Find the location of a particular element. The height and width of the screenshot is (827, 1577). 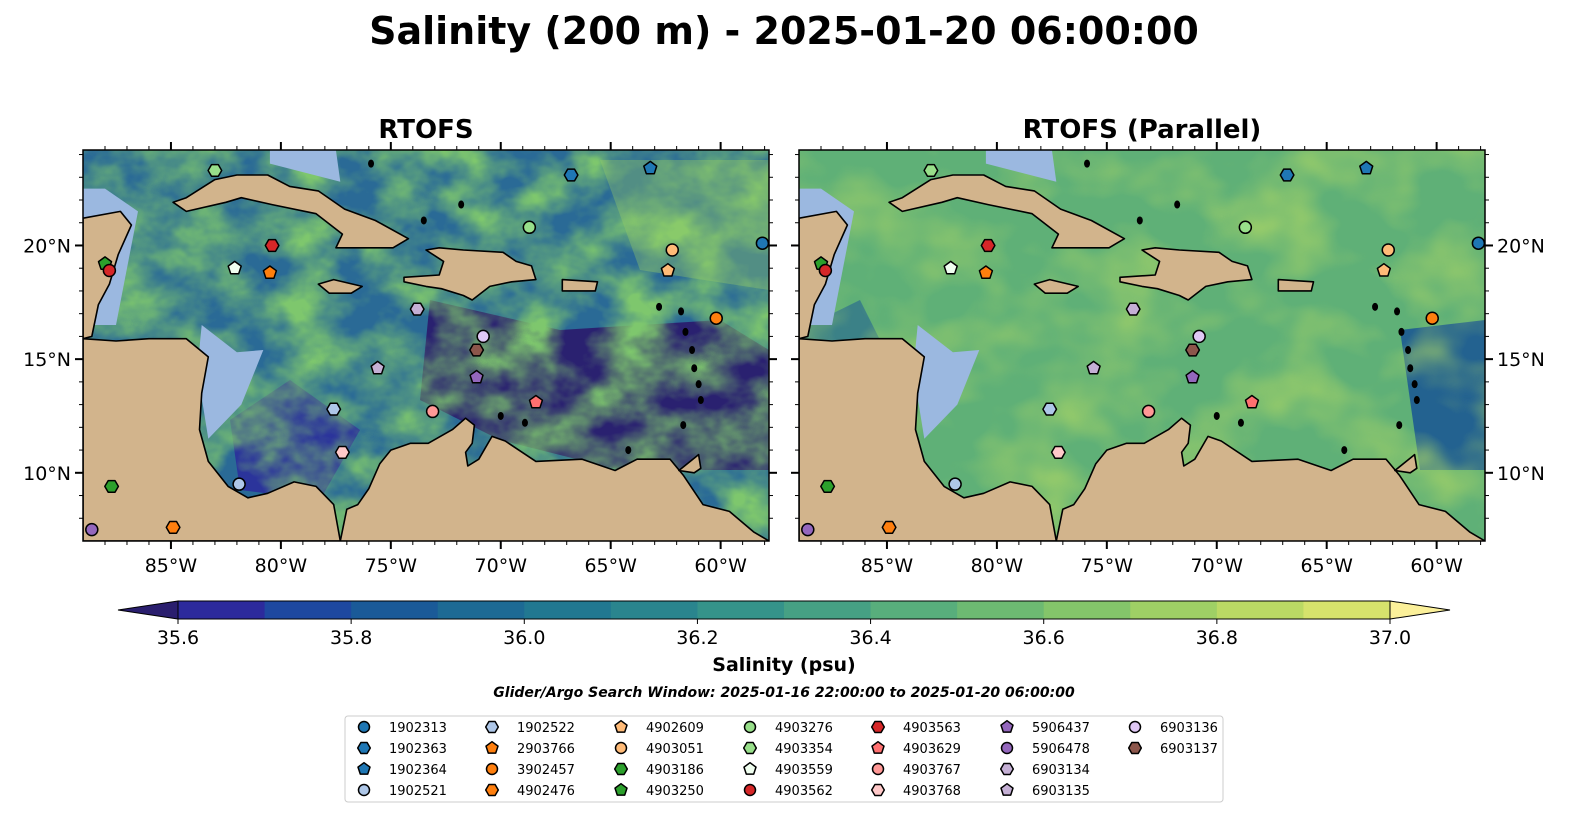

legend-label: 4903186 is located at coordinates (675, 770).